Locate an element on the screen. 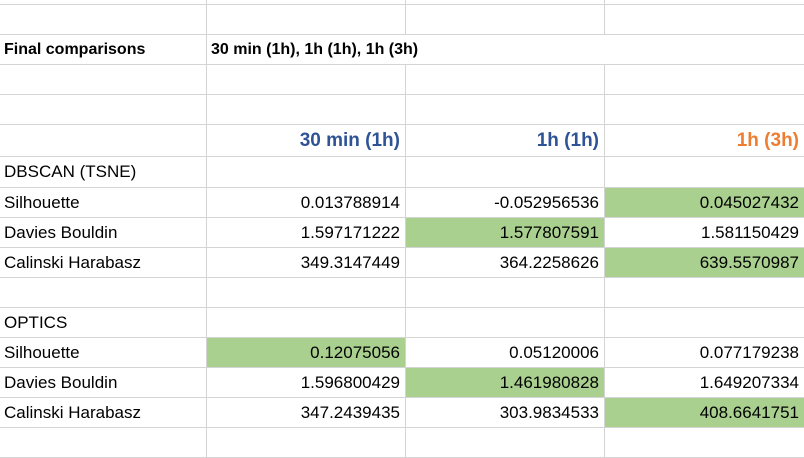  section-label-dbscan: DBSCAN (TSNE) is located at coordinates (103, 172).